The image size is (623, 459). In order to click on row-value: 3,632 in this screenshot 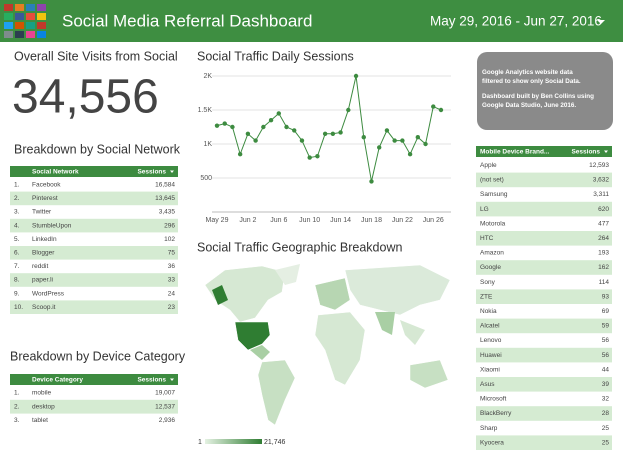, I will do `click(601, 180)`.